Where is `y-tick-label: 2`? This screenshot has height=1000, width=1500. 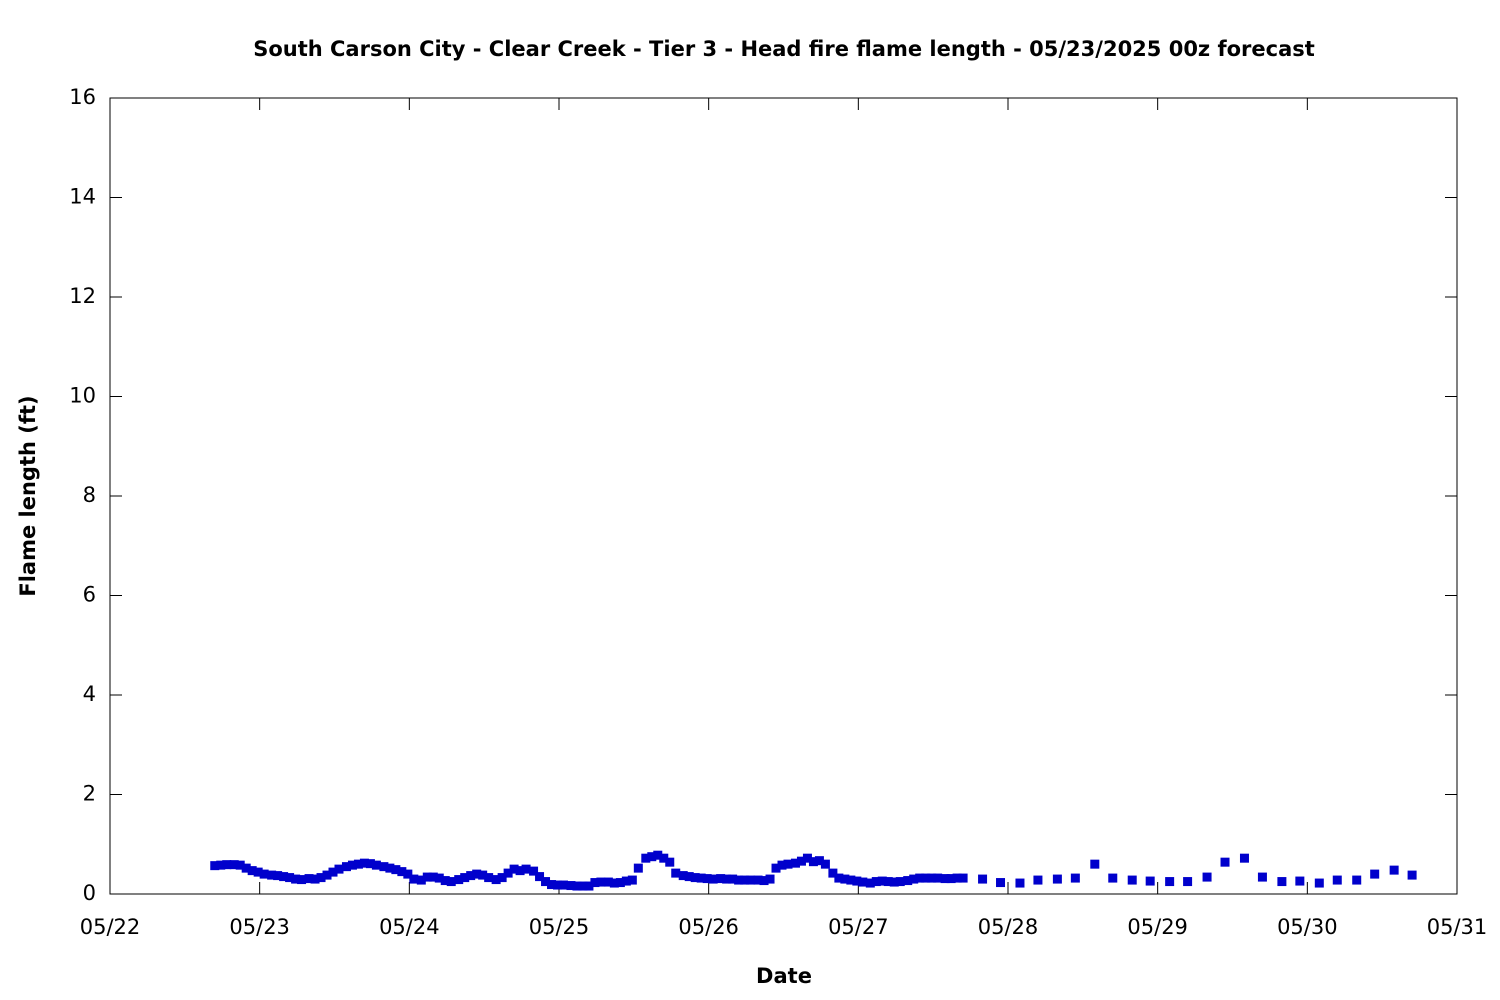 y-tick-label: 2 is located at coordinates (89, 794).